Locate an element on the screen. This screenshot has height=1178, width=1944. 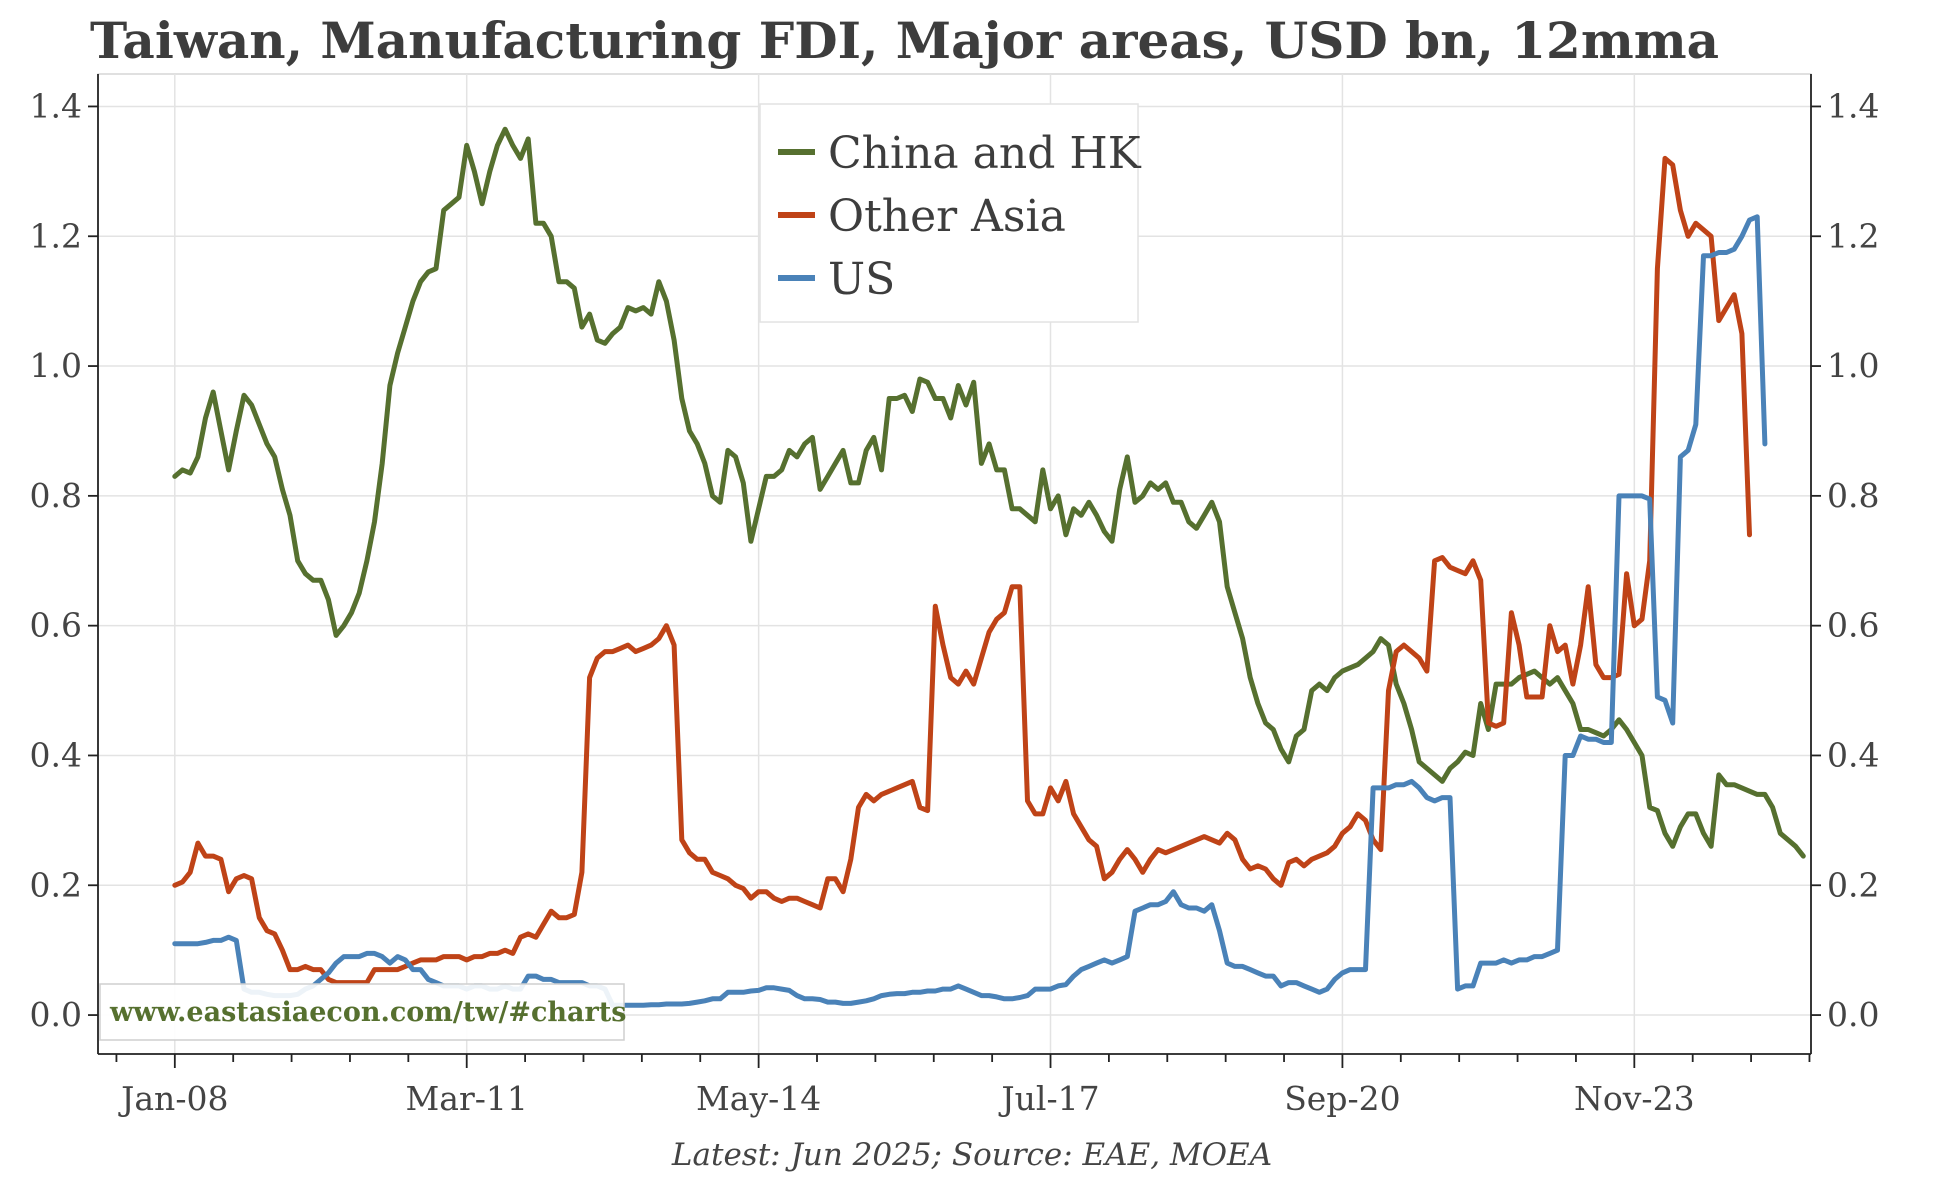
y-tick-label-left: 1.0 is located at coordinates (56, 365).